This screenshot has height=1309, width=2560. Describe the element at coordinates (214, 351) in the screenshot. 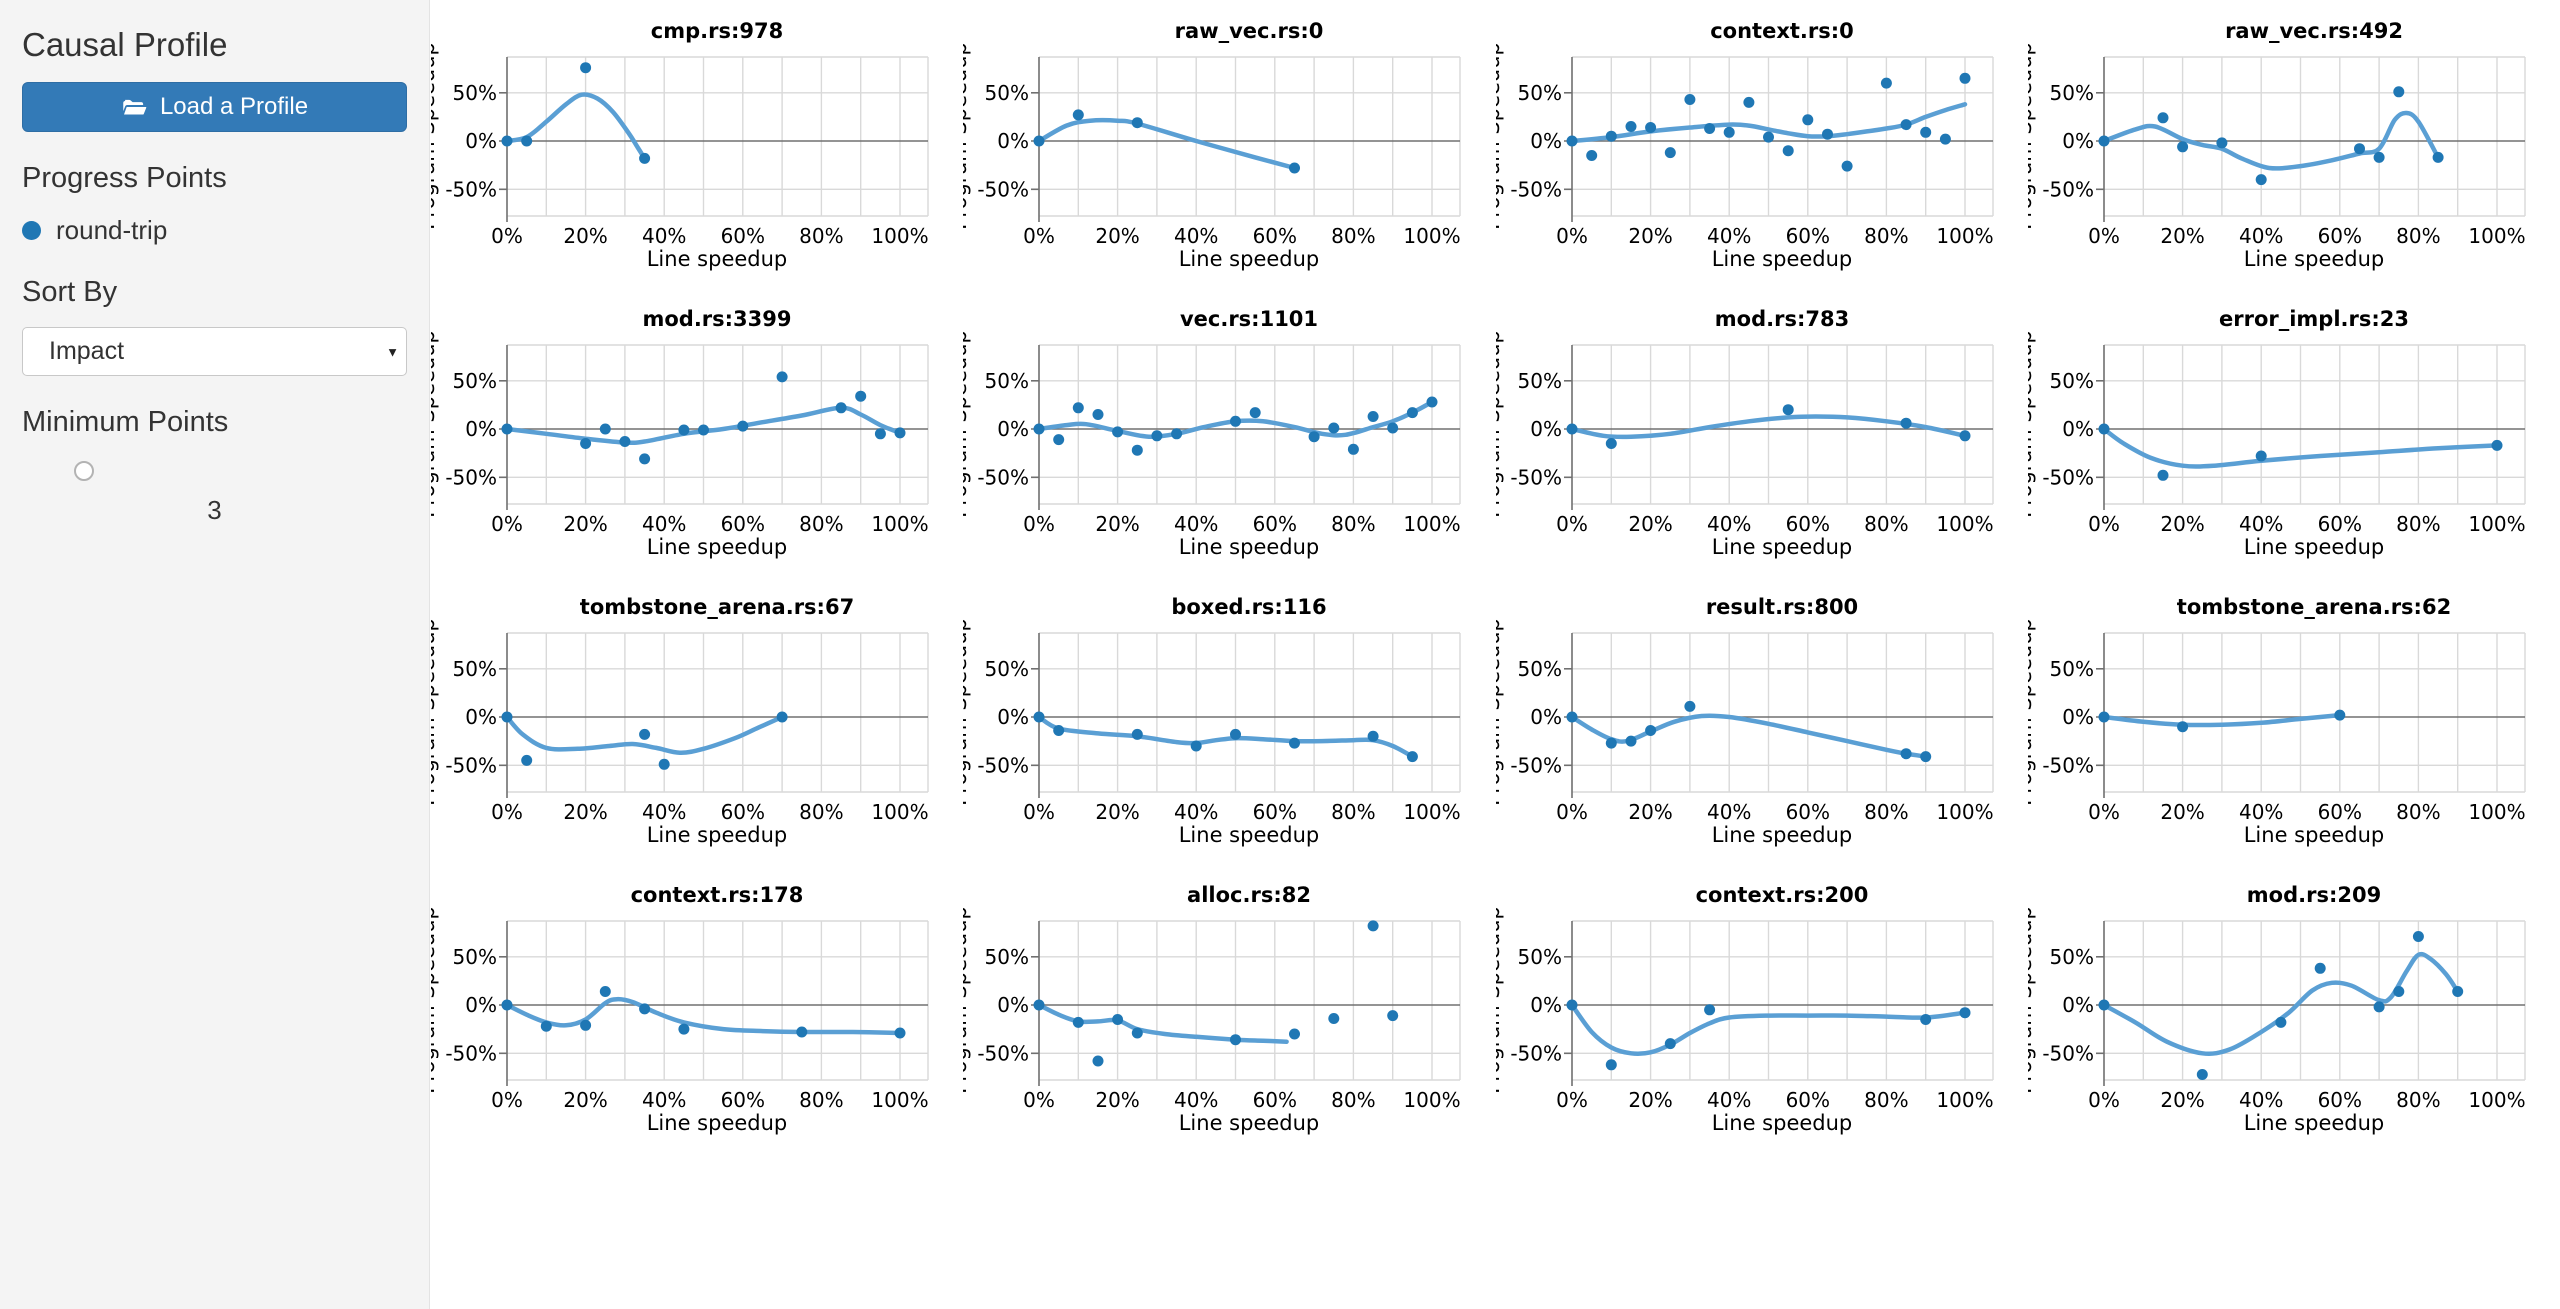

I see `sort-by-select: Impact ▼` at that location.